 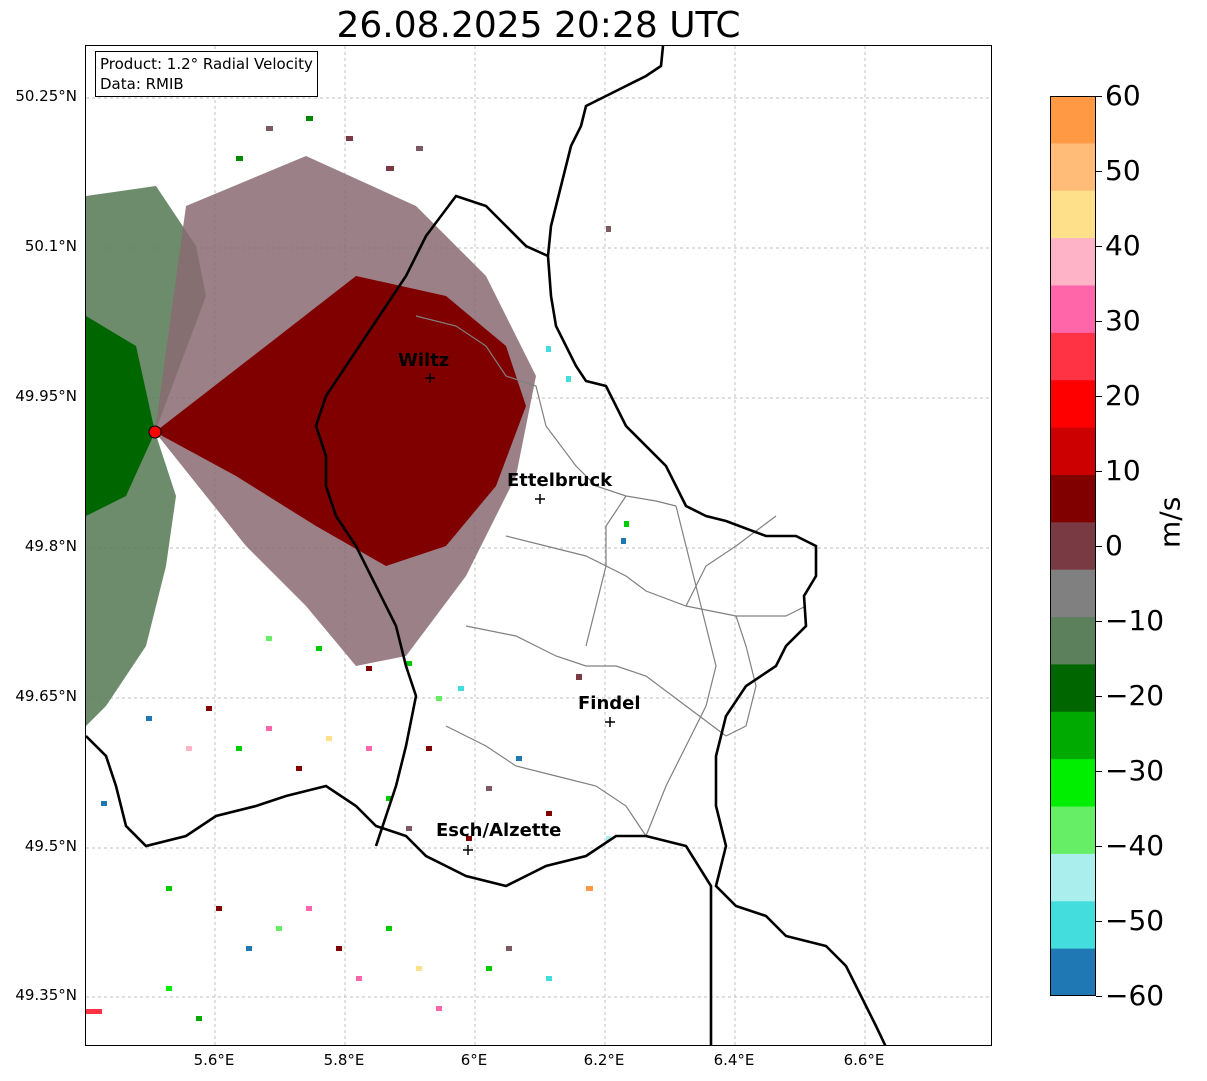 I want to click on lon-tick-label: 5.6°E, so click(x=214, y=1060).